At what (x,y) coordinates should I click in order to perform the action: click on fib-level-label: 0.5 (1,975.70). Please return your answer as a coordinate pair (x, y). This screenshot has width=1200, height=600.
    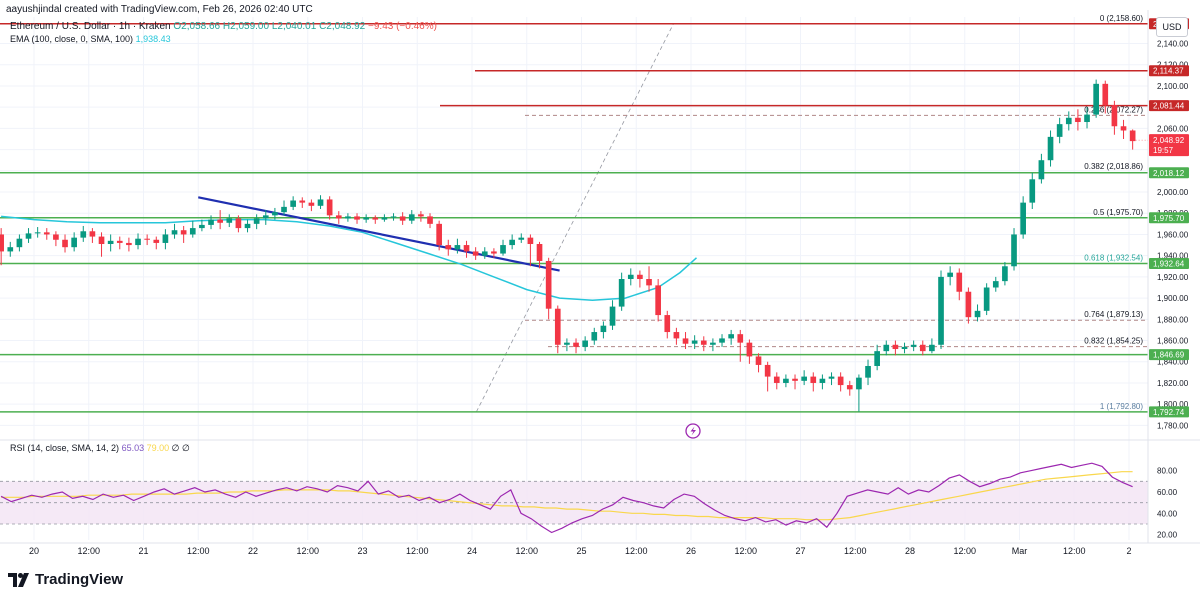
    Looking at the image, I should click on (1118, 212).